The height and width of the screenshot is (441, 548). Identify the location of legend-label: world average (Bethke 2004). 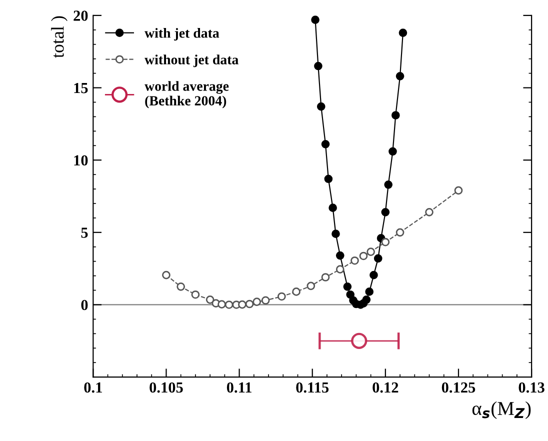
(186, 94).